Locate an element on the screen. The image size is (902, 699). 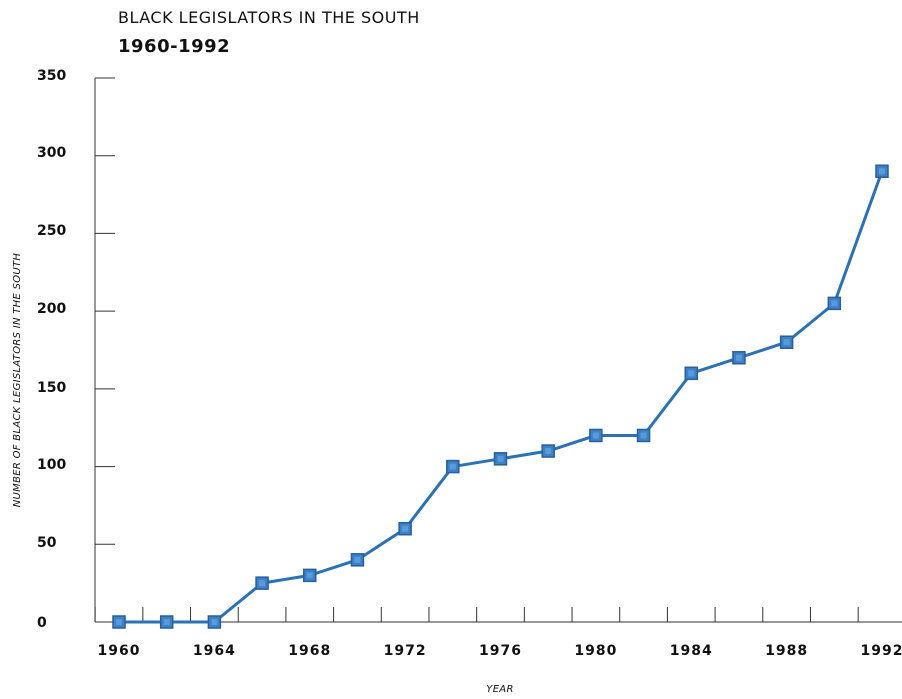
x-tick-label: 1976 is located at coordinates (500, 651).